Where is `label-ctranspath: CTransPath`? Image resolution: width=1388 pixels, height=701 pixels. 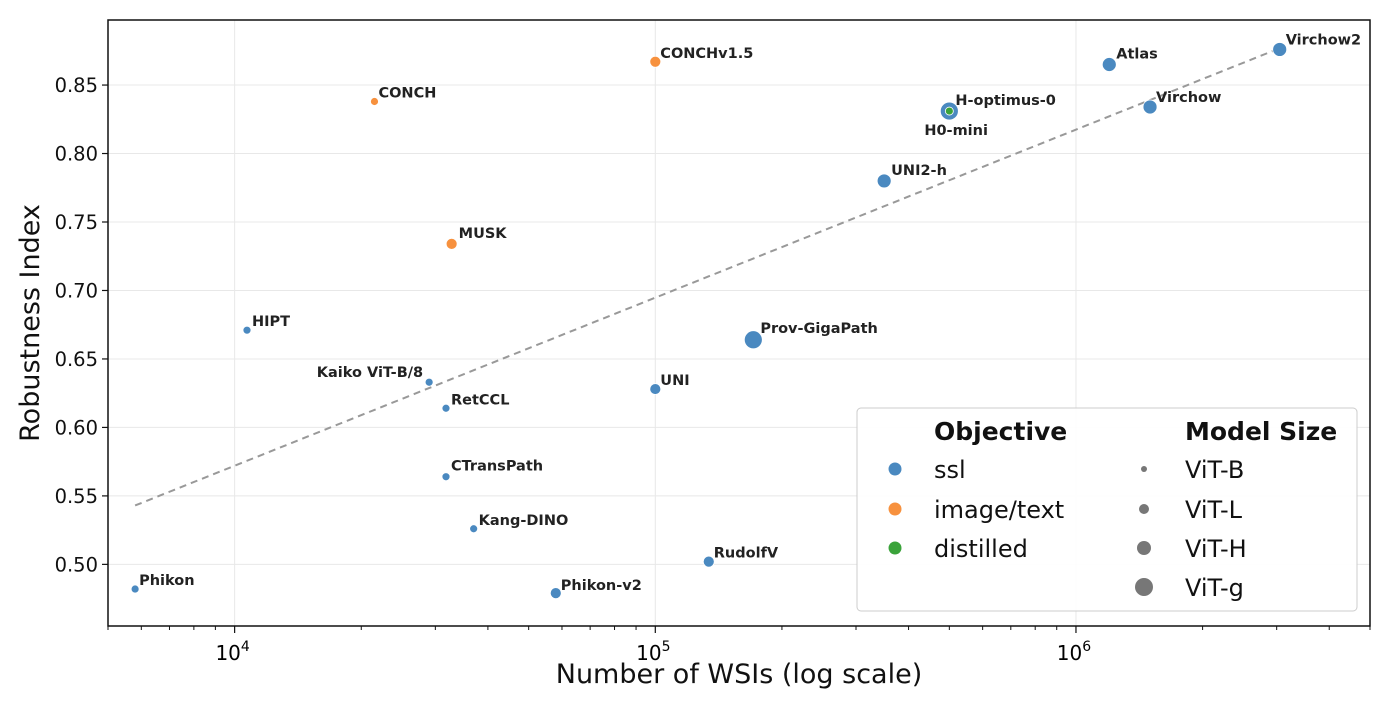 label-ctranspath: CTransPath is located at coordinates (497, 467).